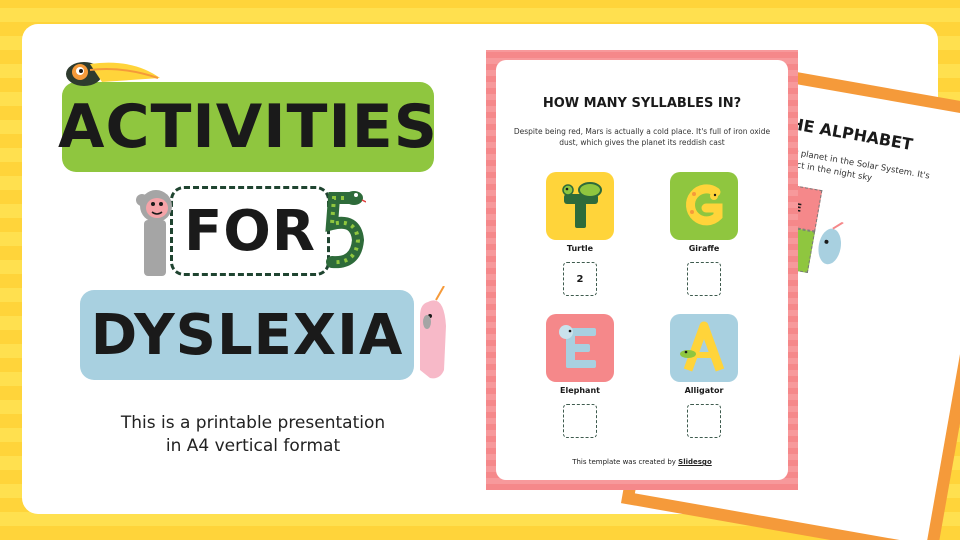 The width and height of the screenshot is (960, 540). I want to click on giraffe-label: Giraffe, so click(704, 248).